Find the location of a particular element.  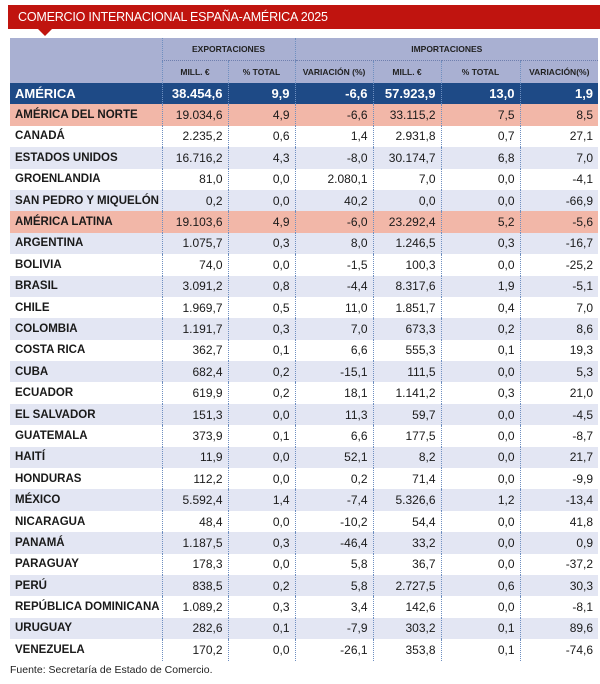

row-label: CHILE is located at coordinates (86, 307).